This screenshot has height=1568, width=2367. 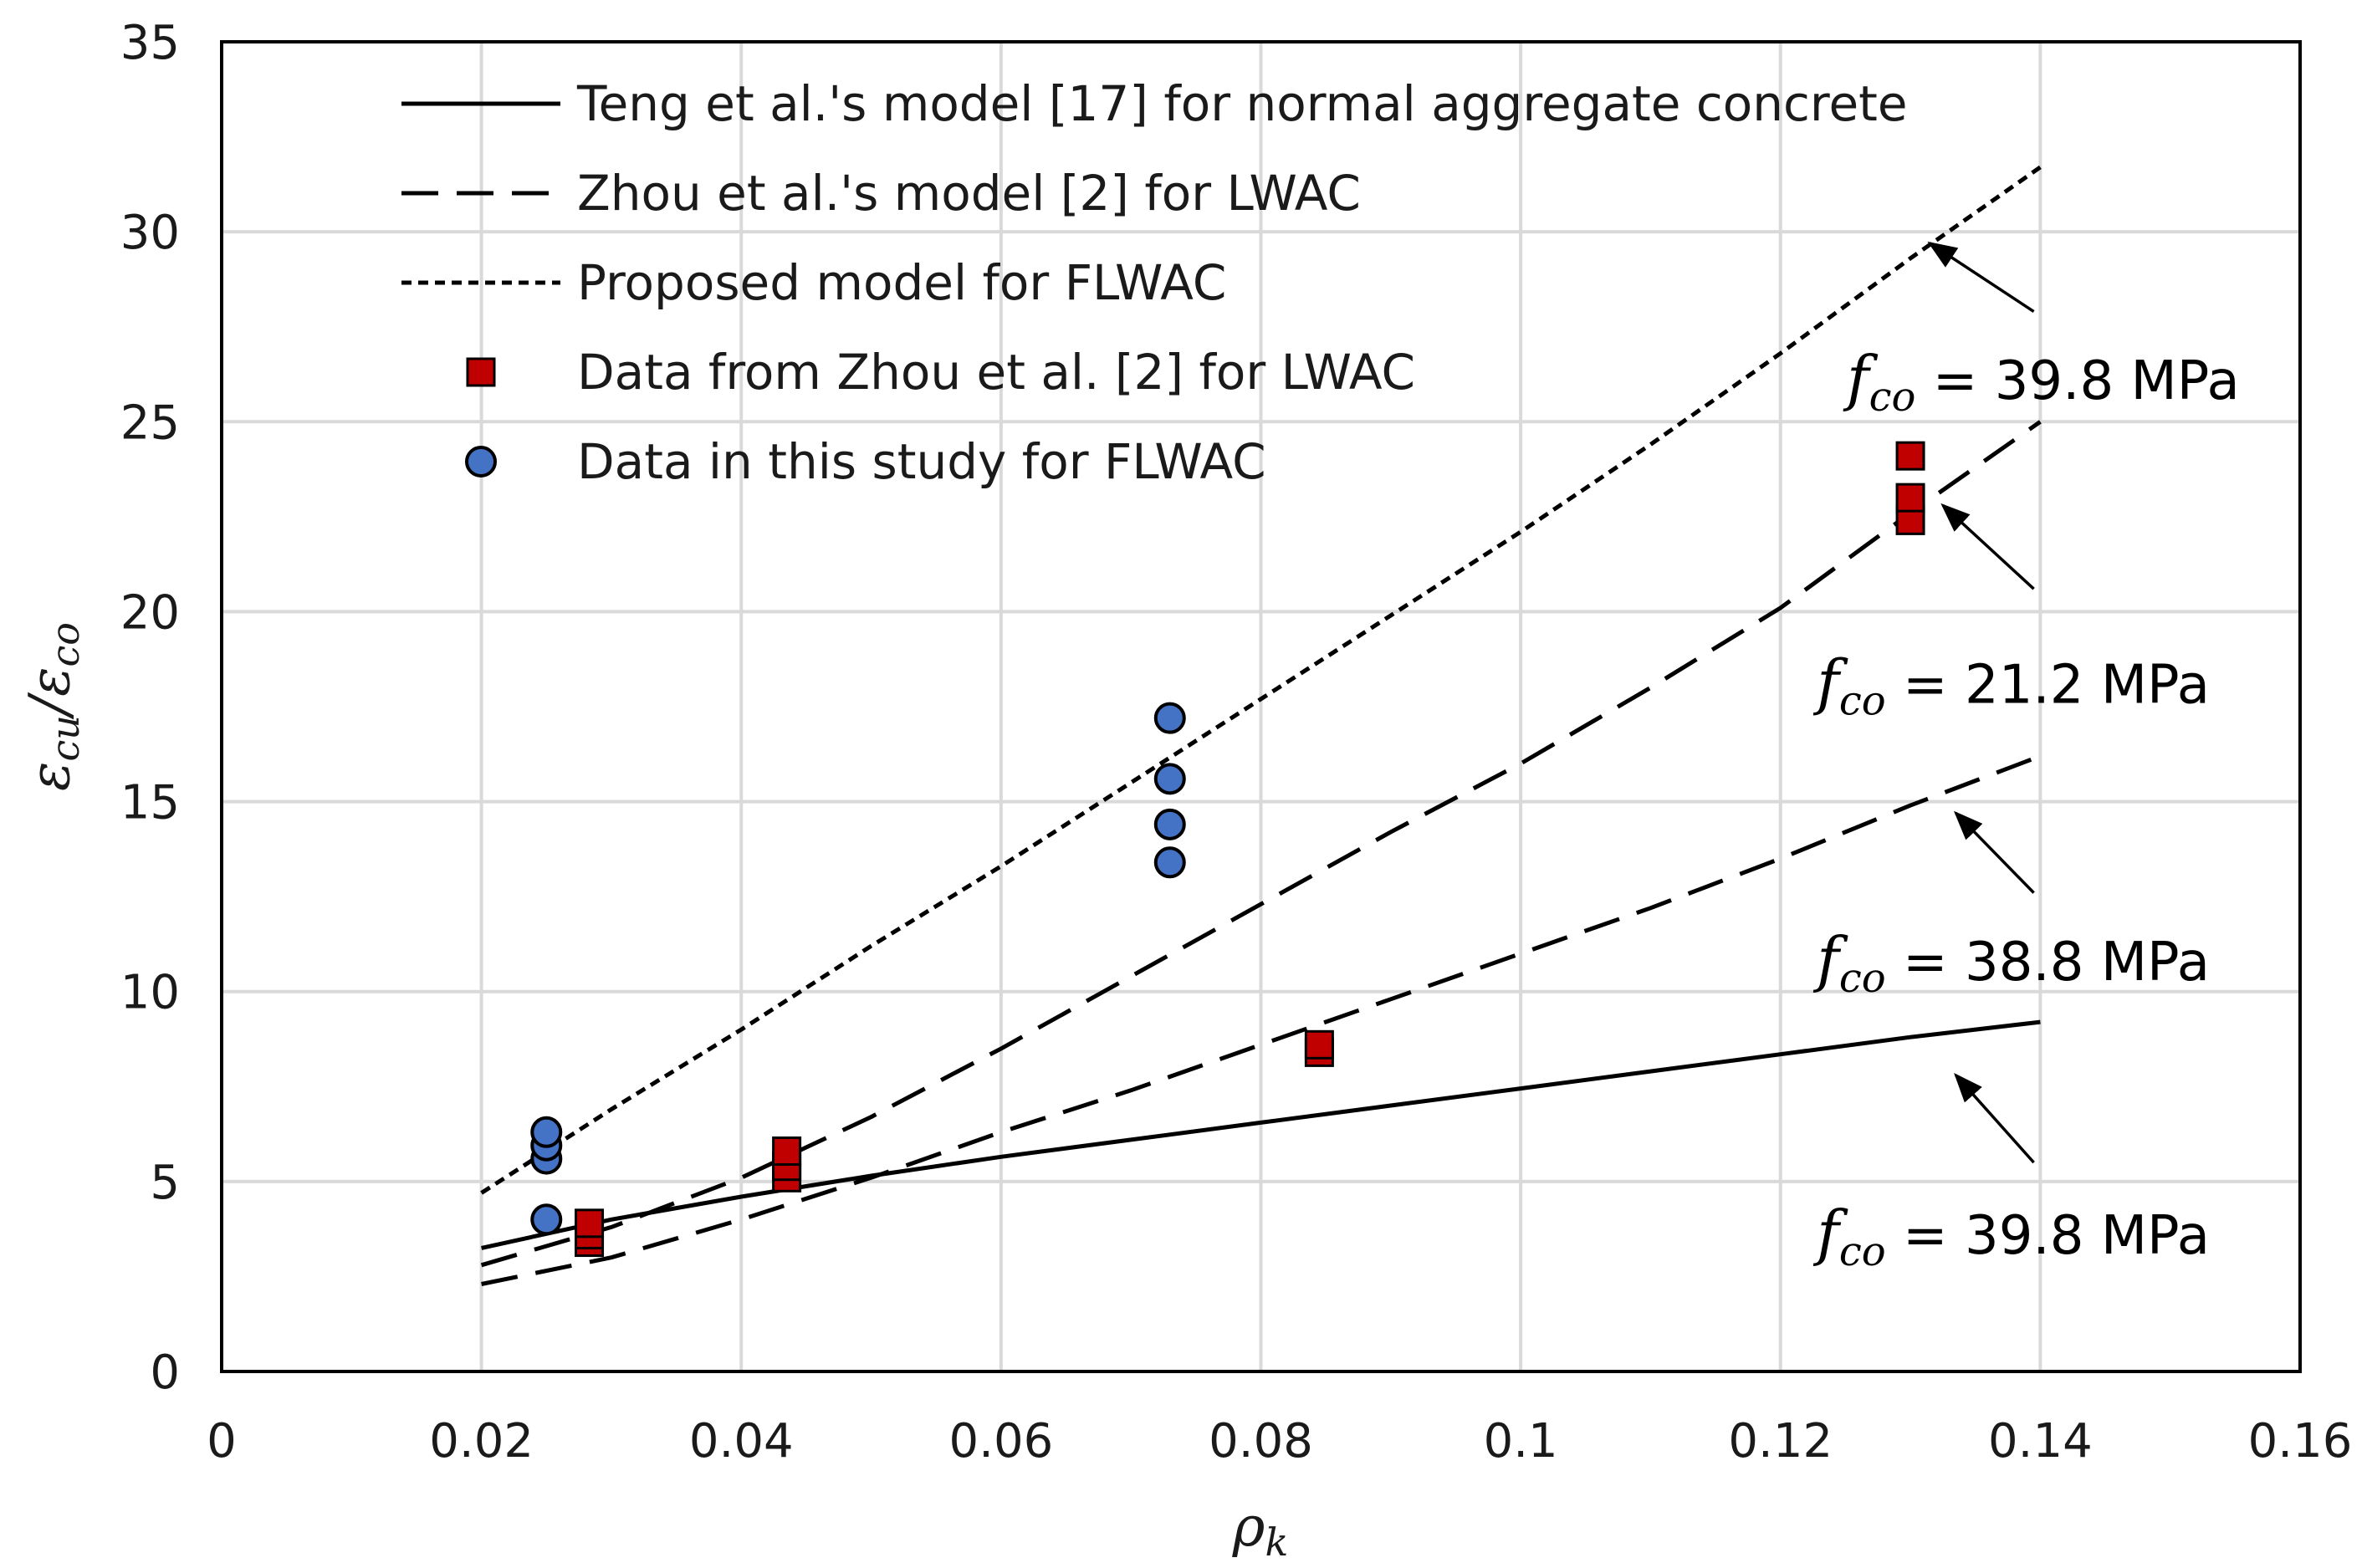 I want to click on x-axis-ticks: 0 0.02 0.04 0.06 0.08 0.1 0.12 0.14 0.16, so click(x=1279, y=1441).